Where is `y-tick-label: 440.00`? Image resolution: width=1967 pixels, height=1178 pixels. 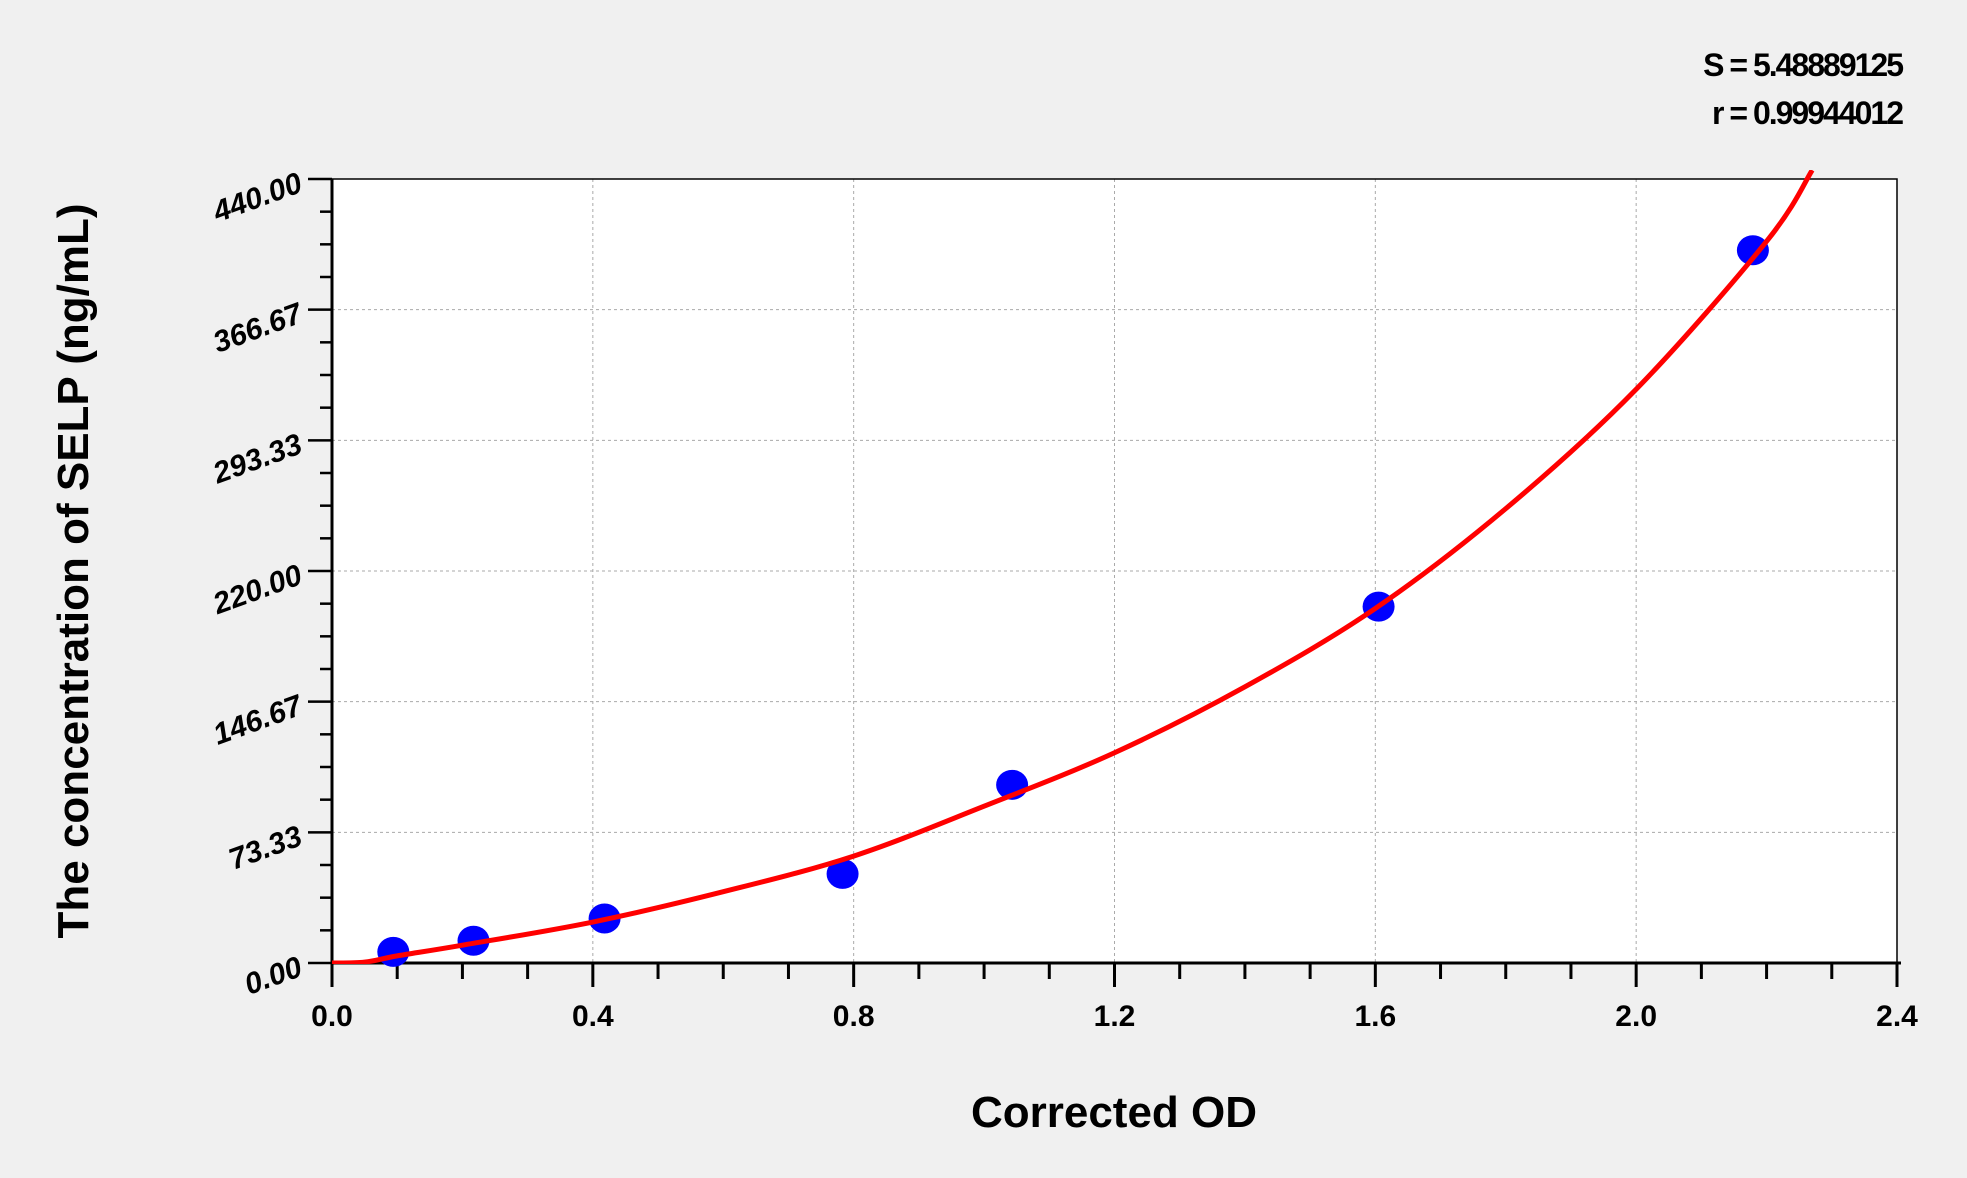 y-tick-label: 440.00 is located at coordinates (257, 197).